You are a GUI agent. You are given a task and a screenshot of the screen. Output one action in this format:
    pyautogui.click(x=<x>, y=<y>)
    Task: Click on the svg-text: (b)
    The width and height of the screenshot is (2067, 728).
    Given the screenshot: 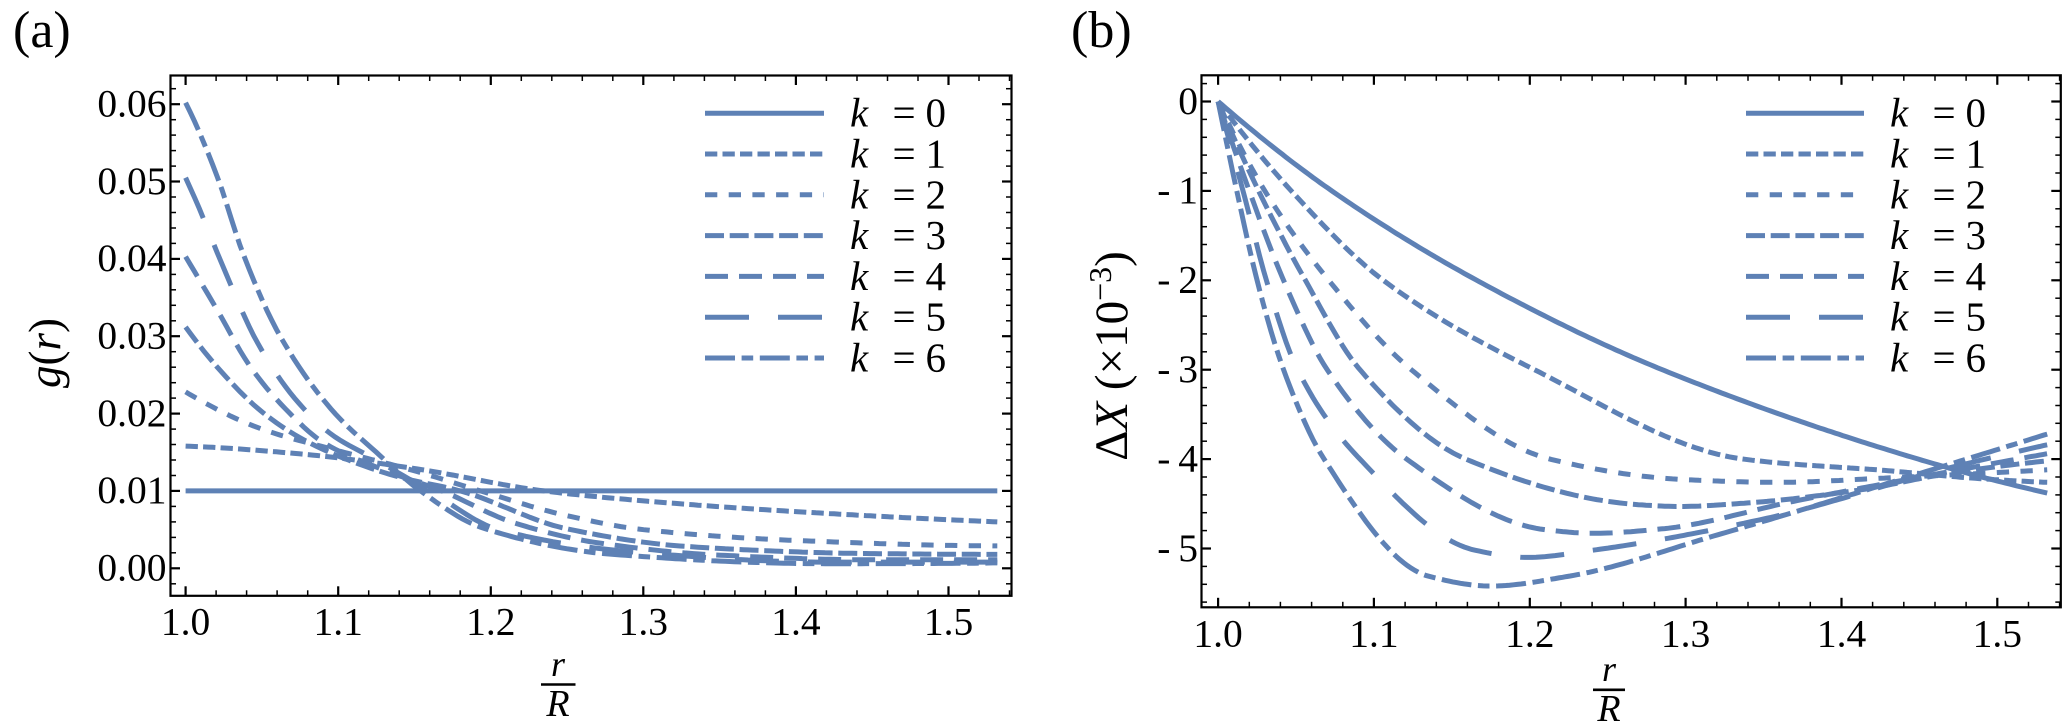 What is the action you would take?
    pyautogui.click(x=1101, y=30)
    